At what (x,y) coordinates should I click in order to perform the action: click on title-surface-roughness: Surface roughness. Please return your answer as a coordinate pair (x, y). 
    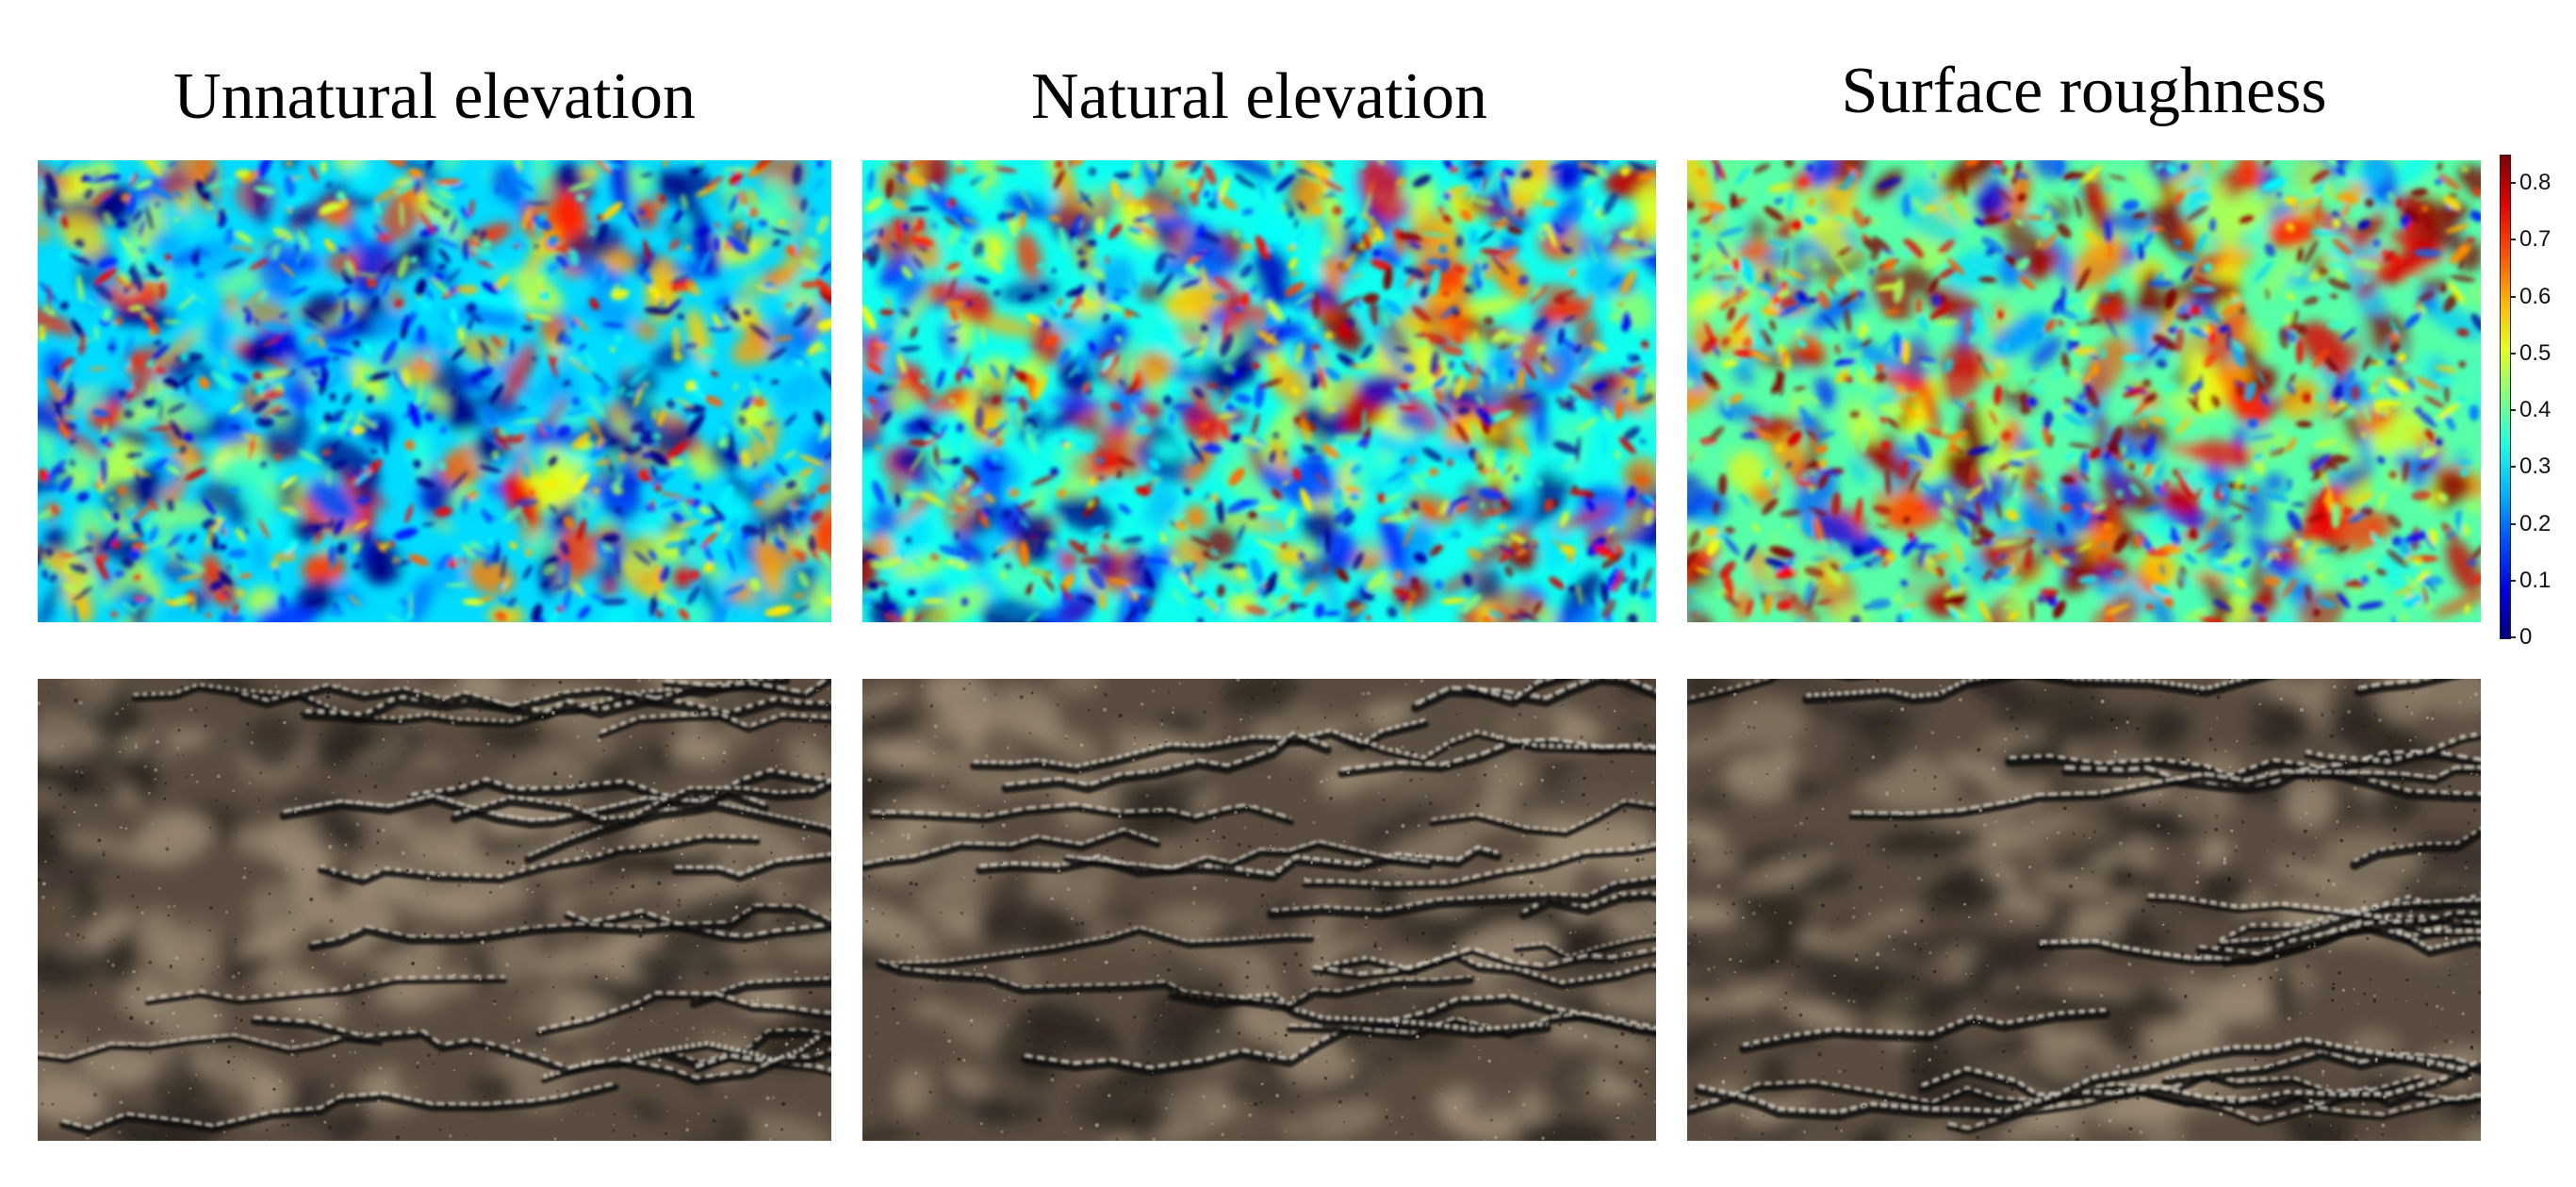
    Looking at the image, I should click on (2084, 91).